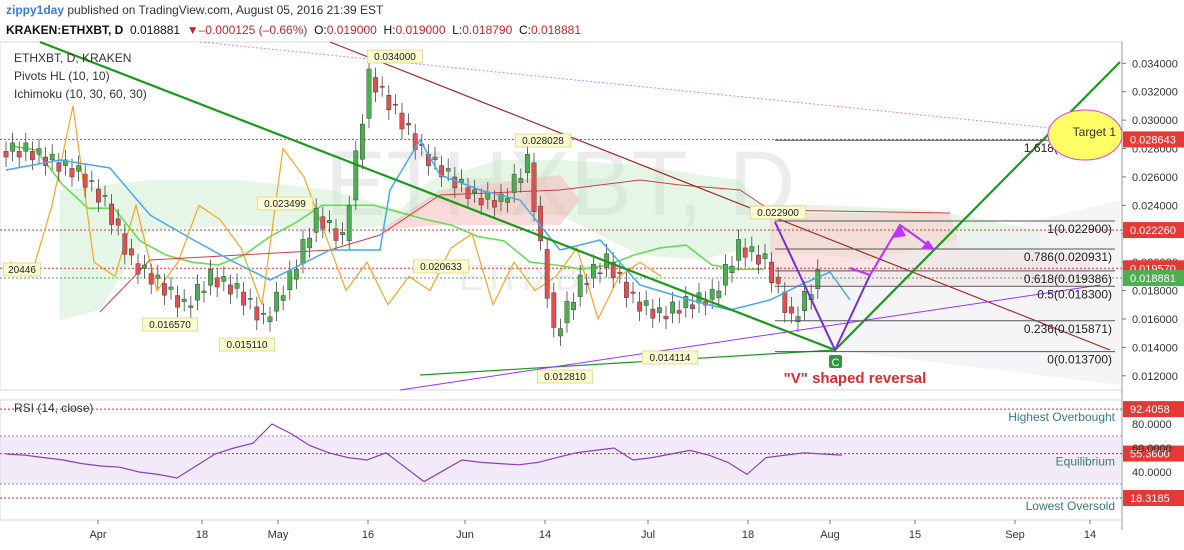  Describe the element at coordinates (1079, 229) in the screenshot. I see `fib-level-label: 1(0.022900)` at that location.